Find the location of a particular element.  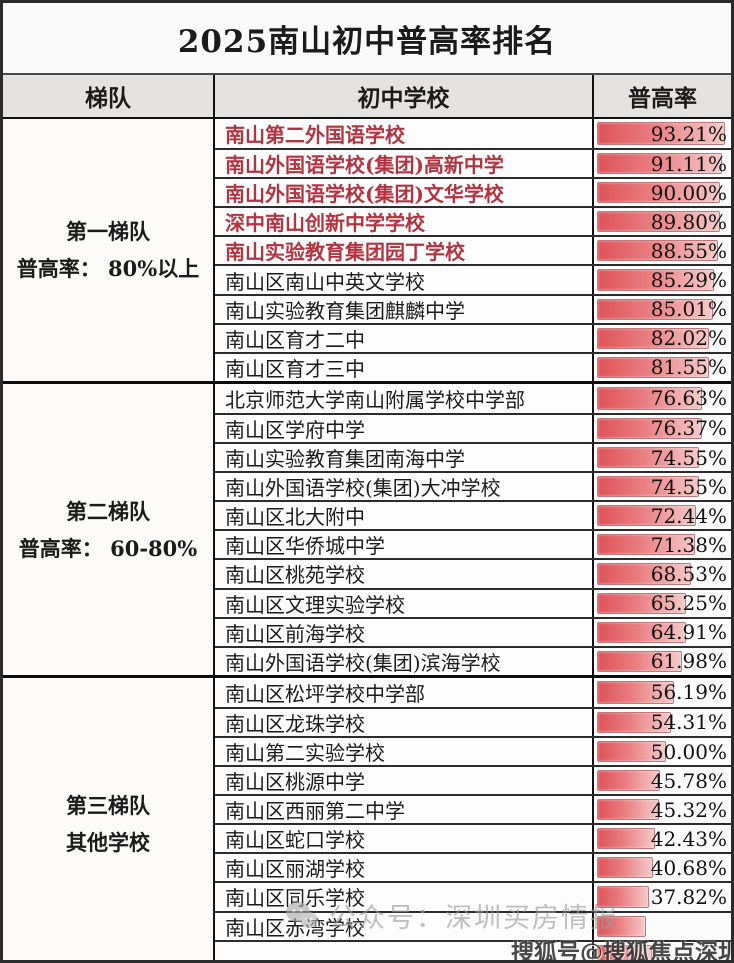

rate-cell: 91.11% is located at coordinates (662, 164).